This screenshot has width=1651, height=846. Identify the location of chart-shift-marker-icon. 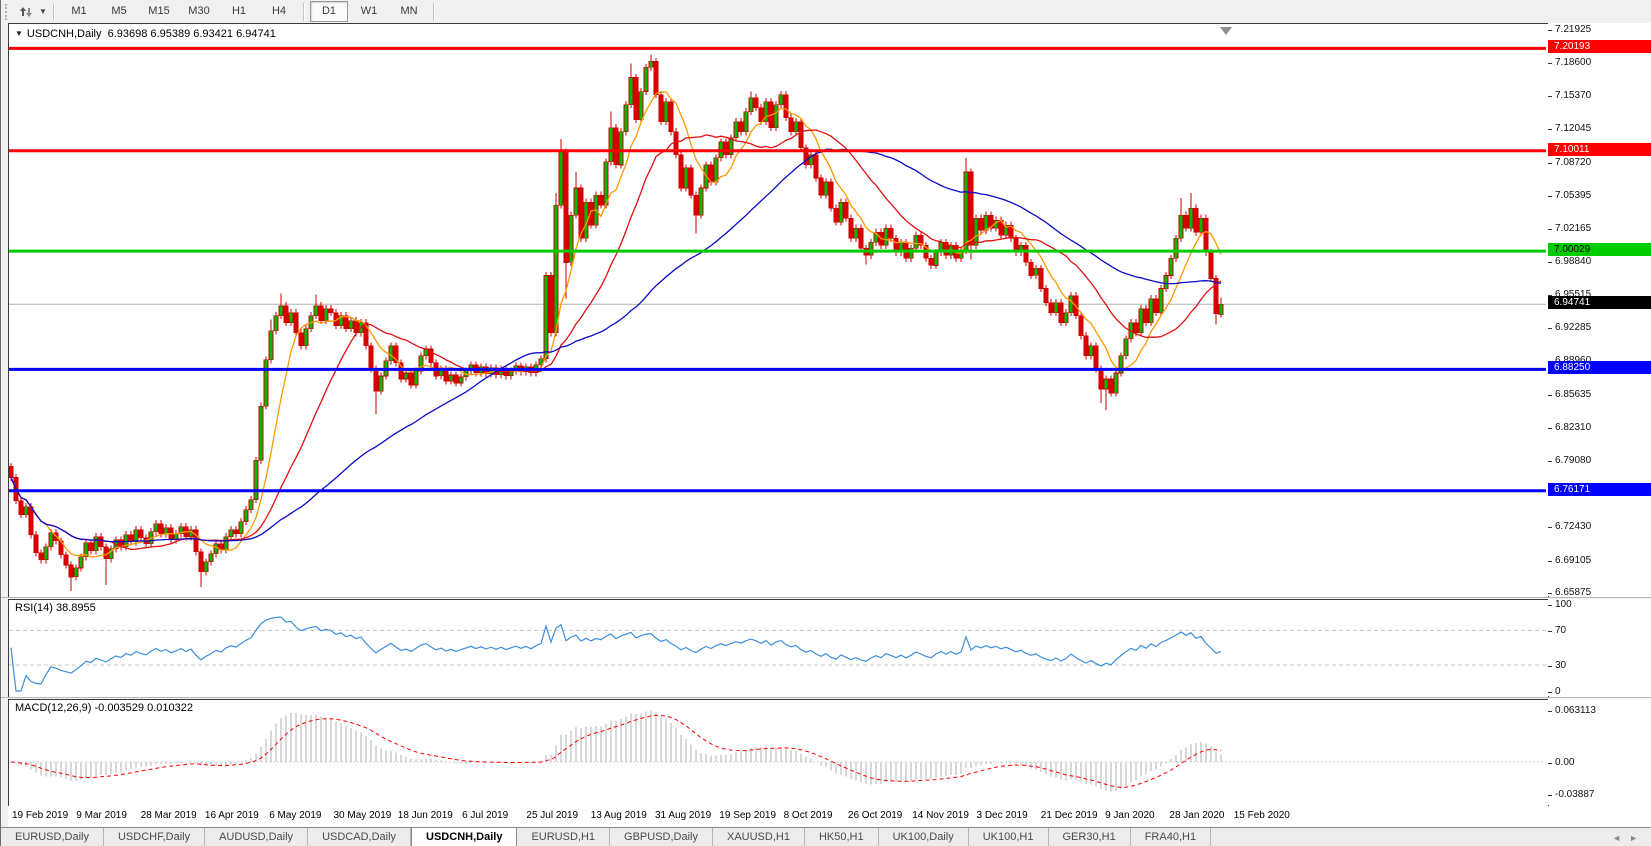
(1226, 31).